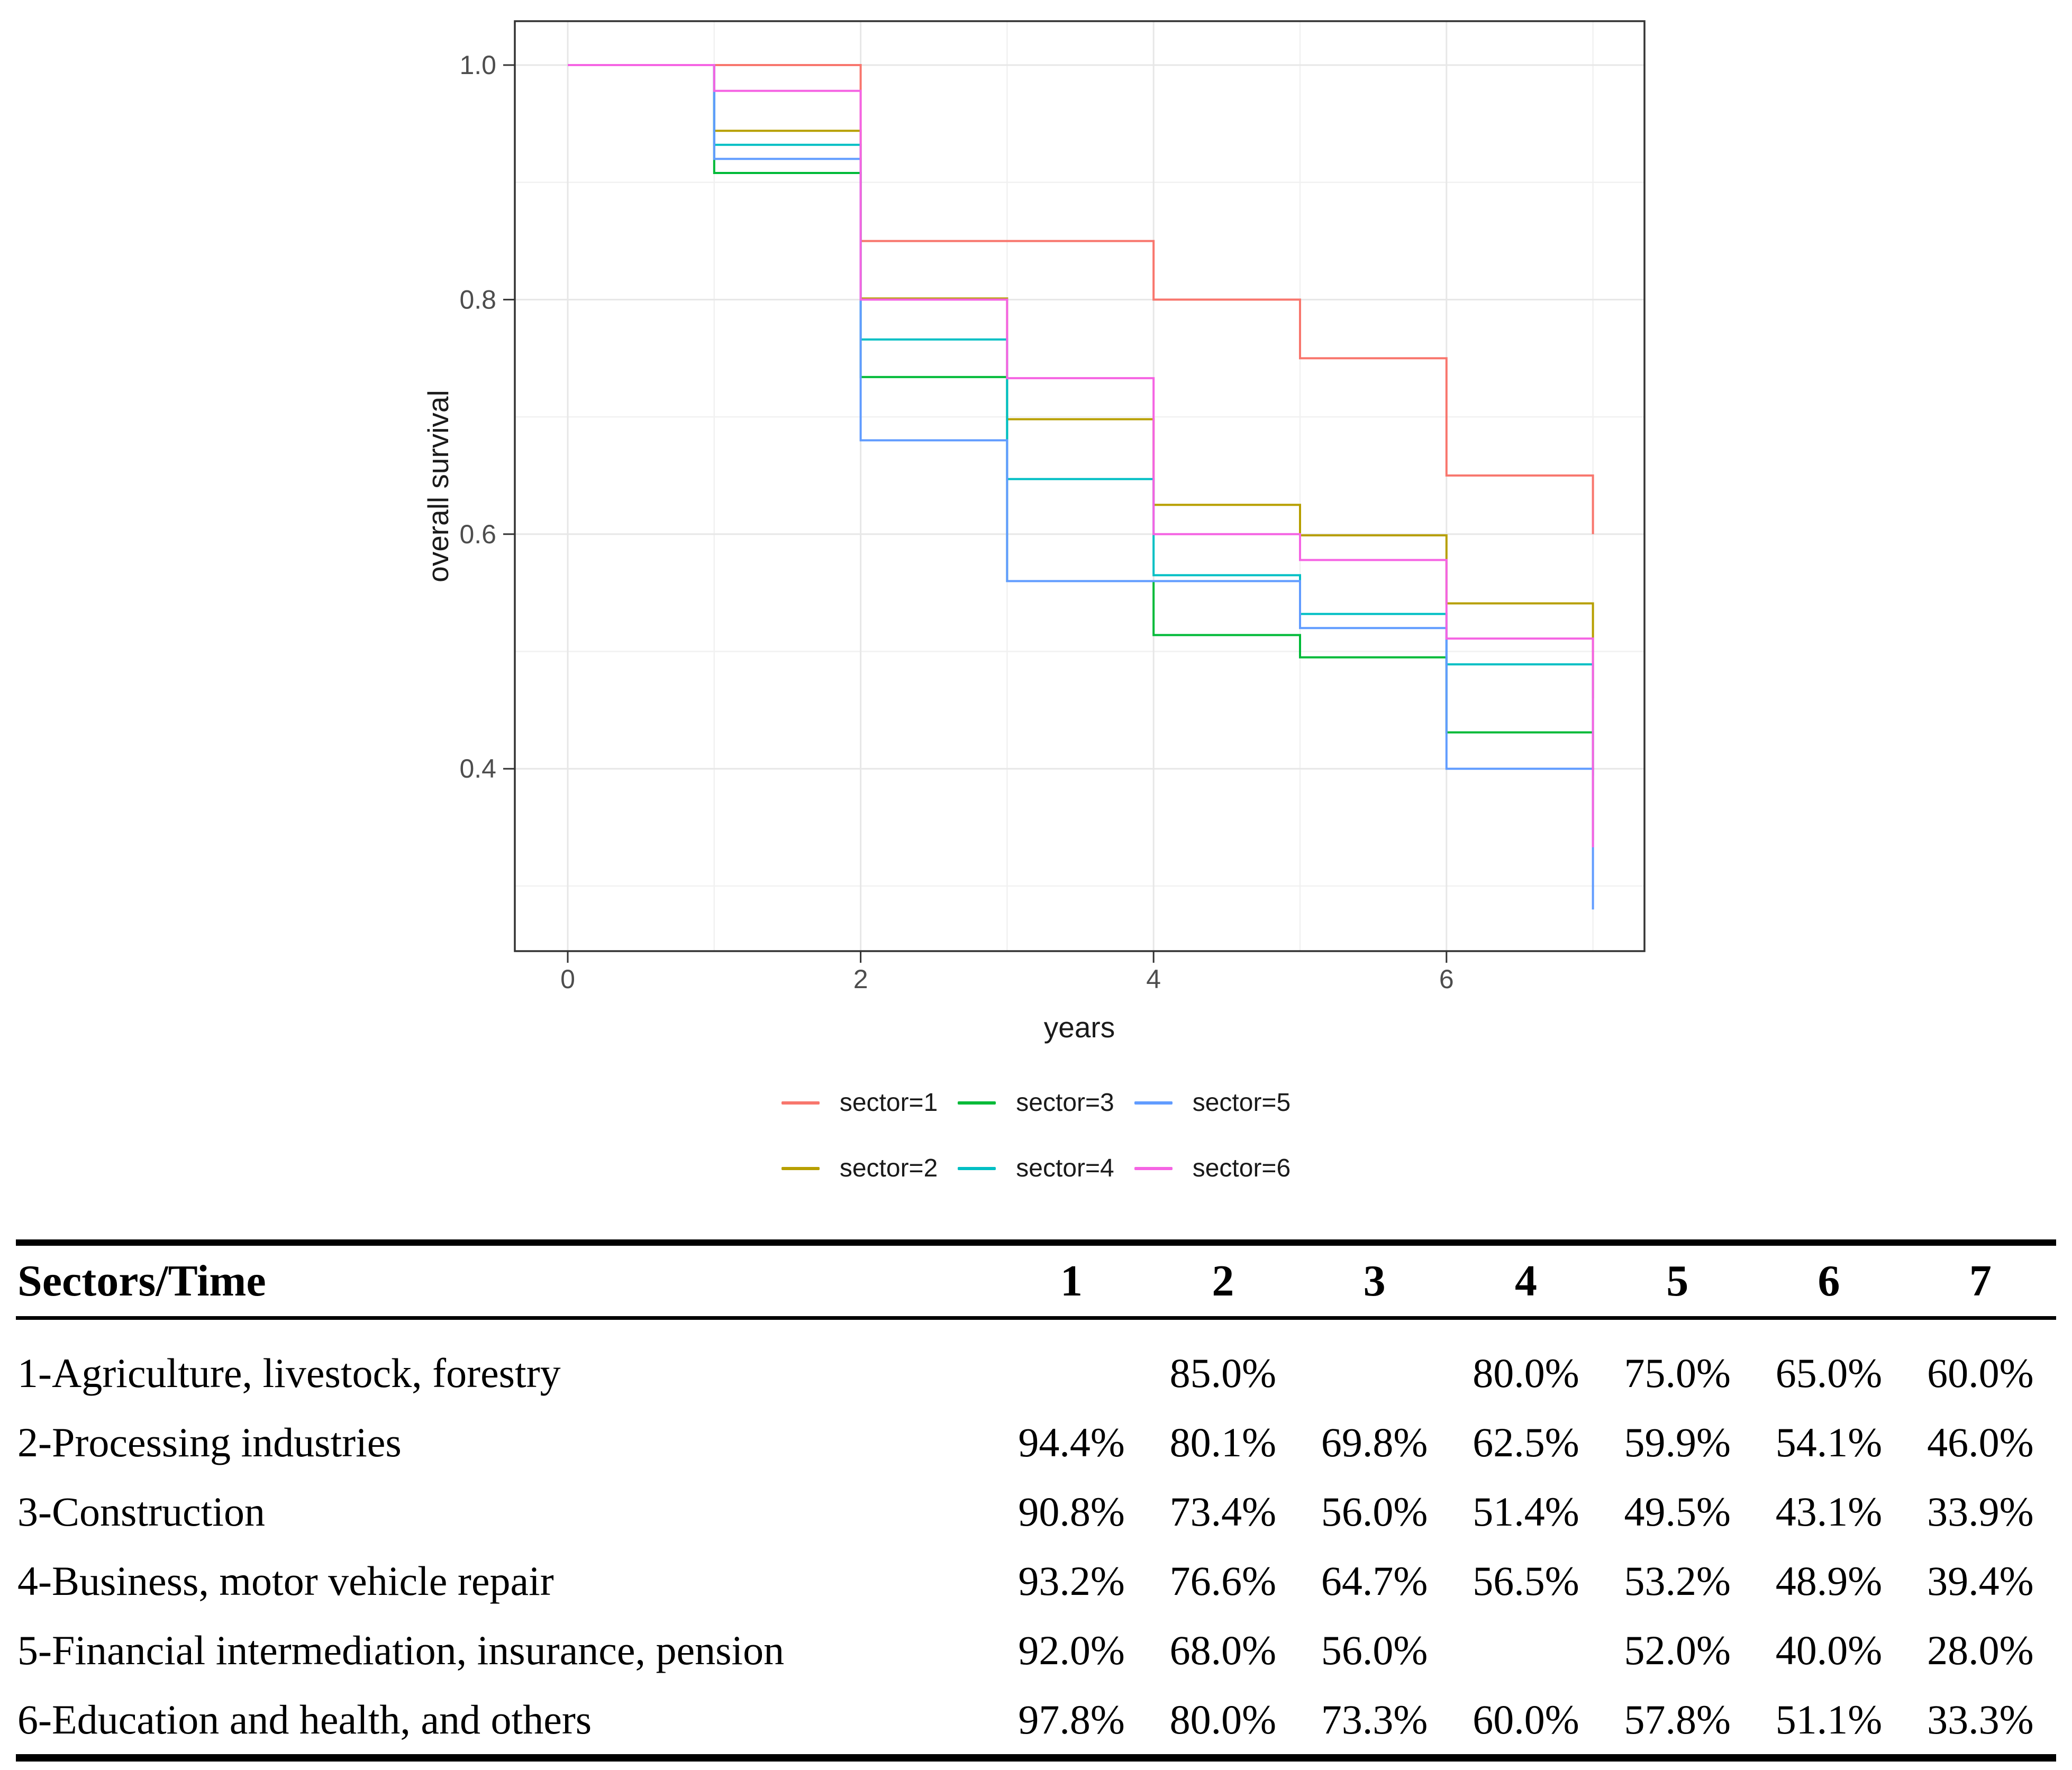 Image resolution: width=2072 pixels, height=1770 pixels. I want to click on survival-value-cell: 49.5%, so click(1678, 1511).